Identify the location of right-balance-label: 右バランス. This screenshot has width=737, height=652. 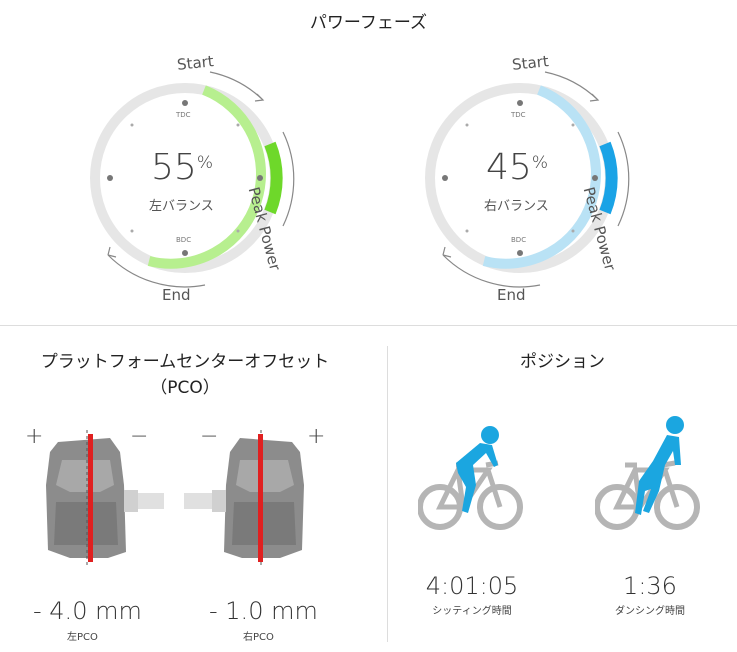
(516, 206).